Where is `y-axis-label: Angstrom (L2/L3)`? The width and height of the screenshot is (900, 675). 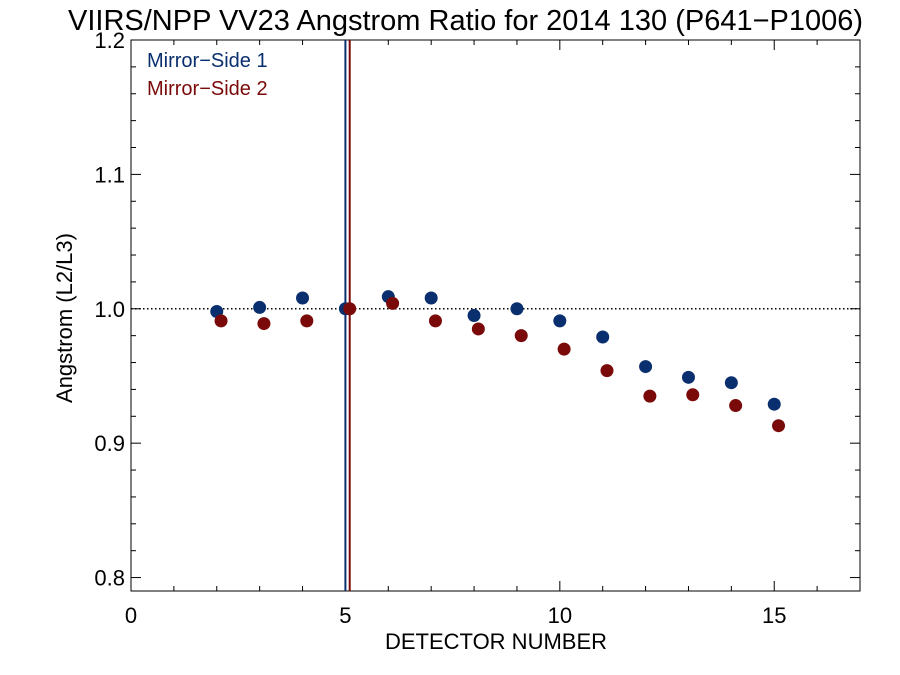 y-axis-label: Angstrom (L2/L3) is located at coordinates (64, 318).